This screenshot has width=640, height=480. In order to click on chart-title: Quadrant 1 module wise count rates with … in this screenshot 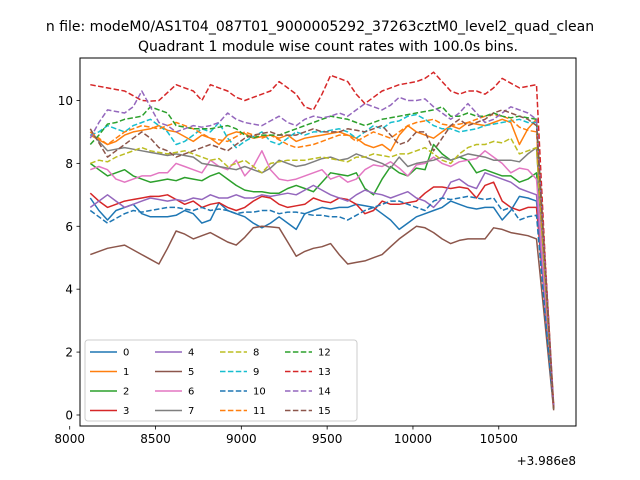, I will do `click(328, 47)`.